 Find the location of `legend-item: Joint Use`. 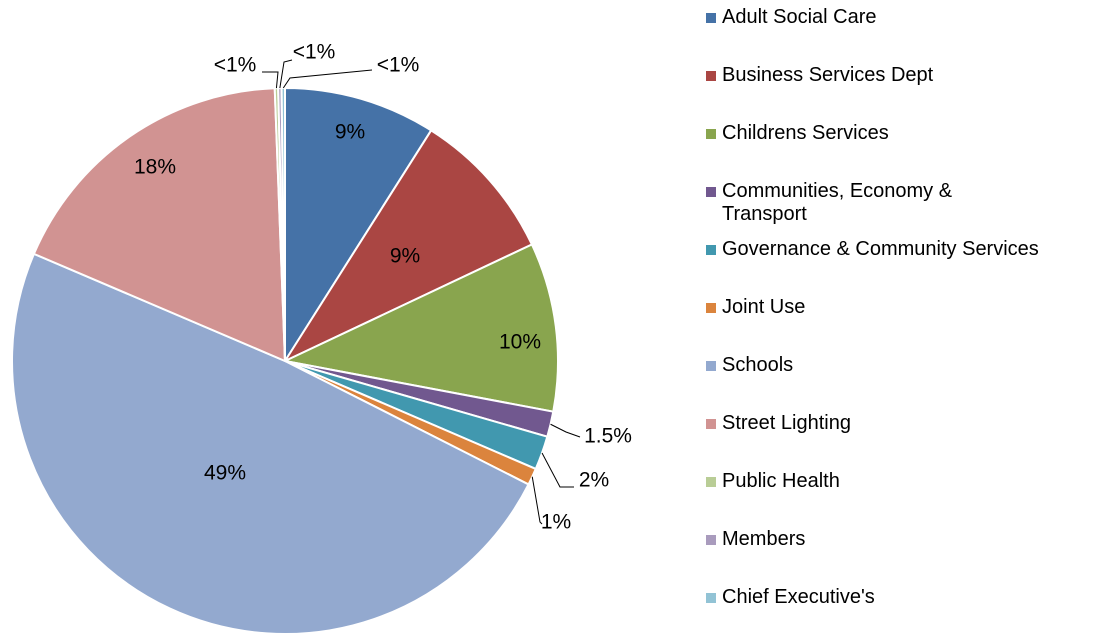

legend-item: Joint Use is located at coordinates (754, 307).